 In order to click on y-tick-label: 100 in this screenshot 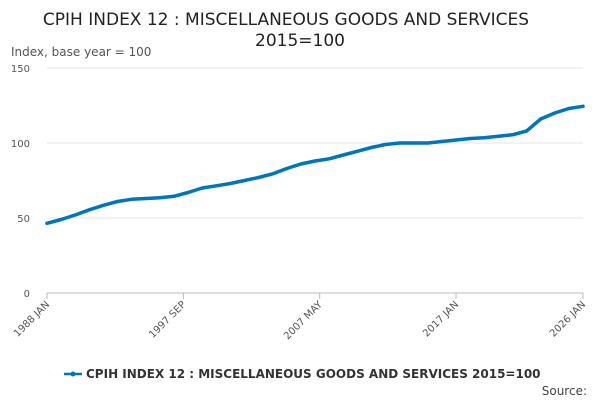, I will do `click(20, 144)`.